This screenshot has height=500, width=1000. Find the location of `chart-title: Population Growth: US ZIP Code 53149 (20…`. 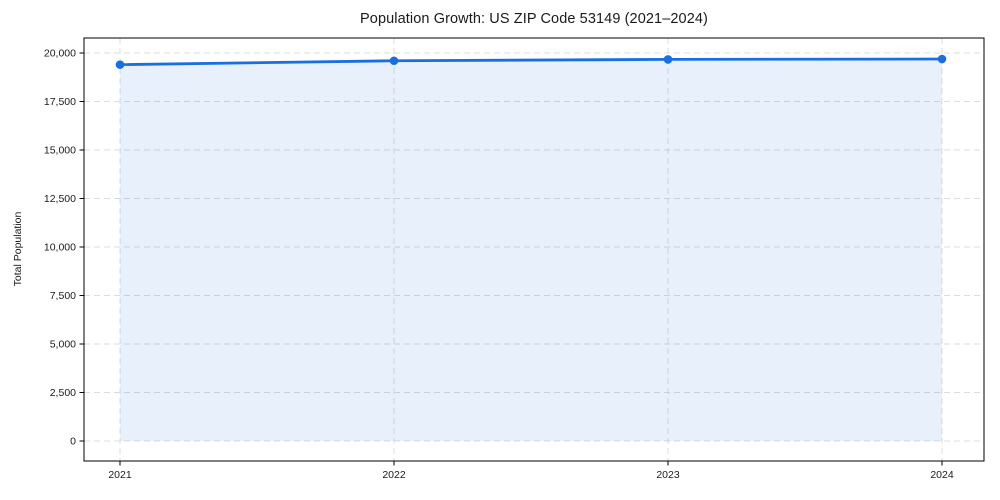

chart-title: Population Growth: US ZIP Code 53149 (20… is located at coordinates (534, 19).